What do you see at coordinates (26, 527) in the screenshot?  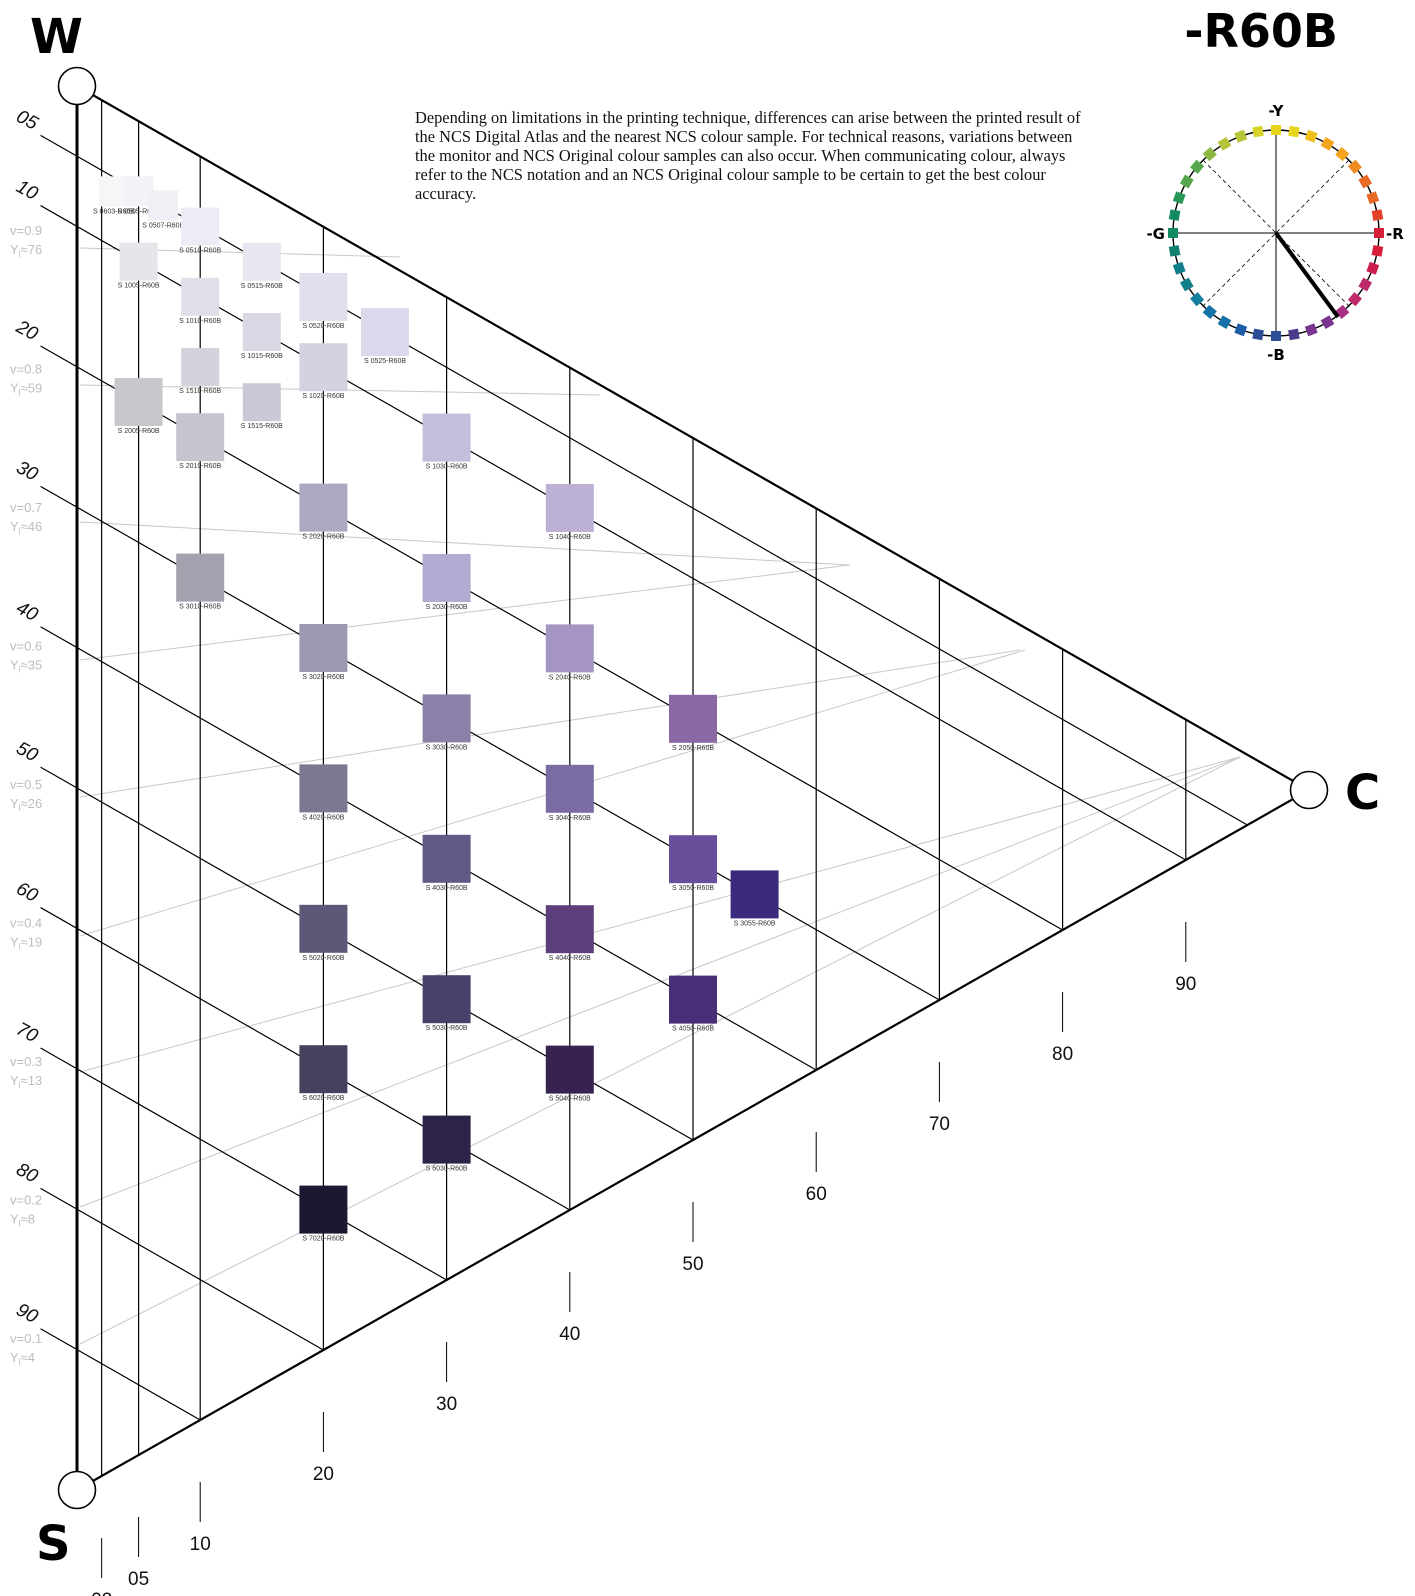 I see `lightness-y-label: Yl≈46` at bounding box center [26, 527].